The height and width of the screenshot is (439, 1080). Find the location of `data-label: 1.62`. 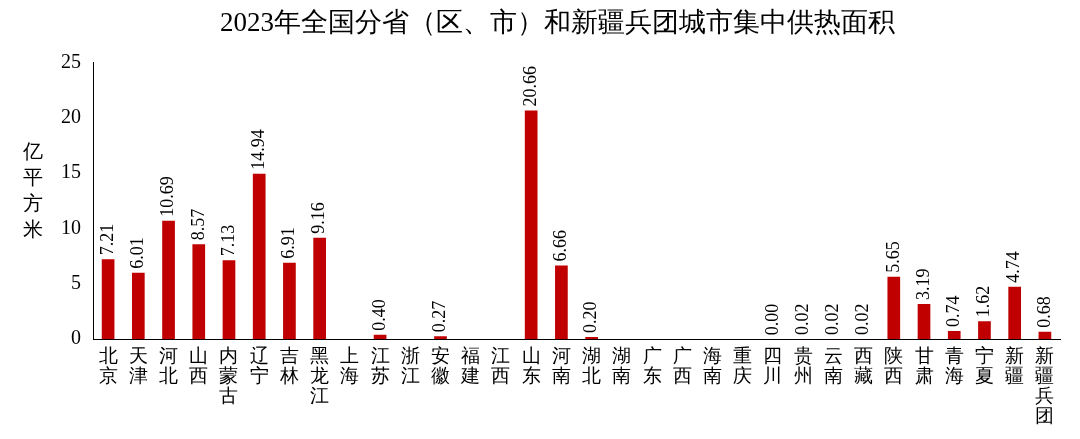

data-label: 1.62 is located at coordinates (983, 301).